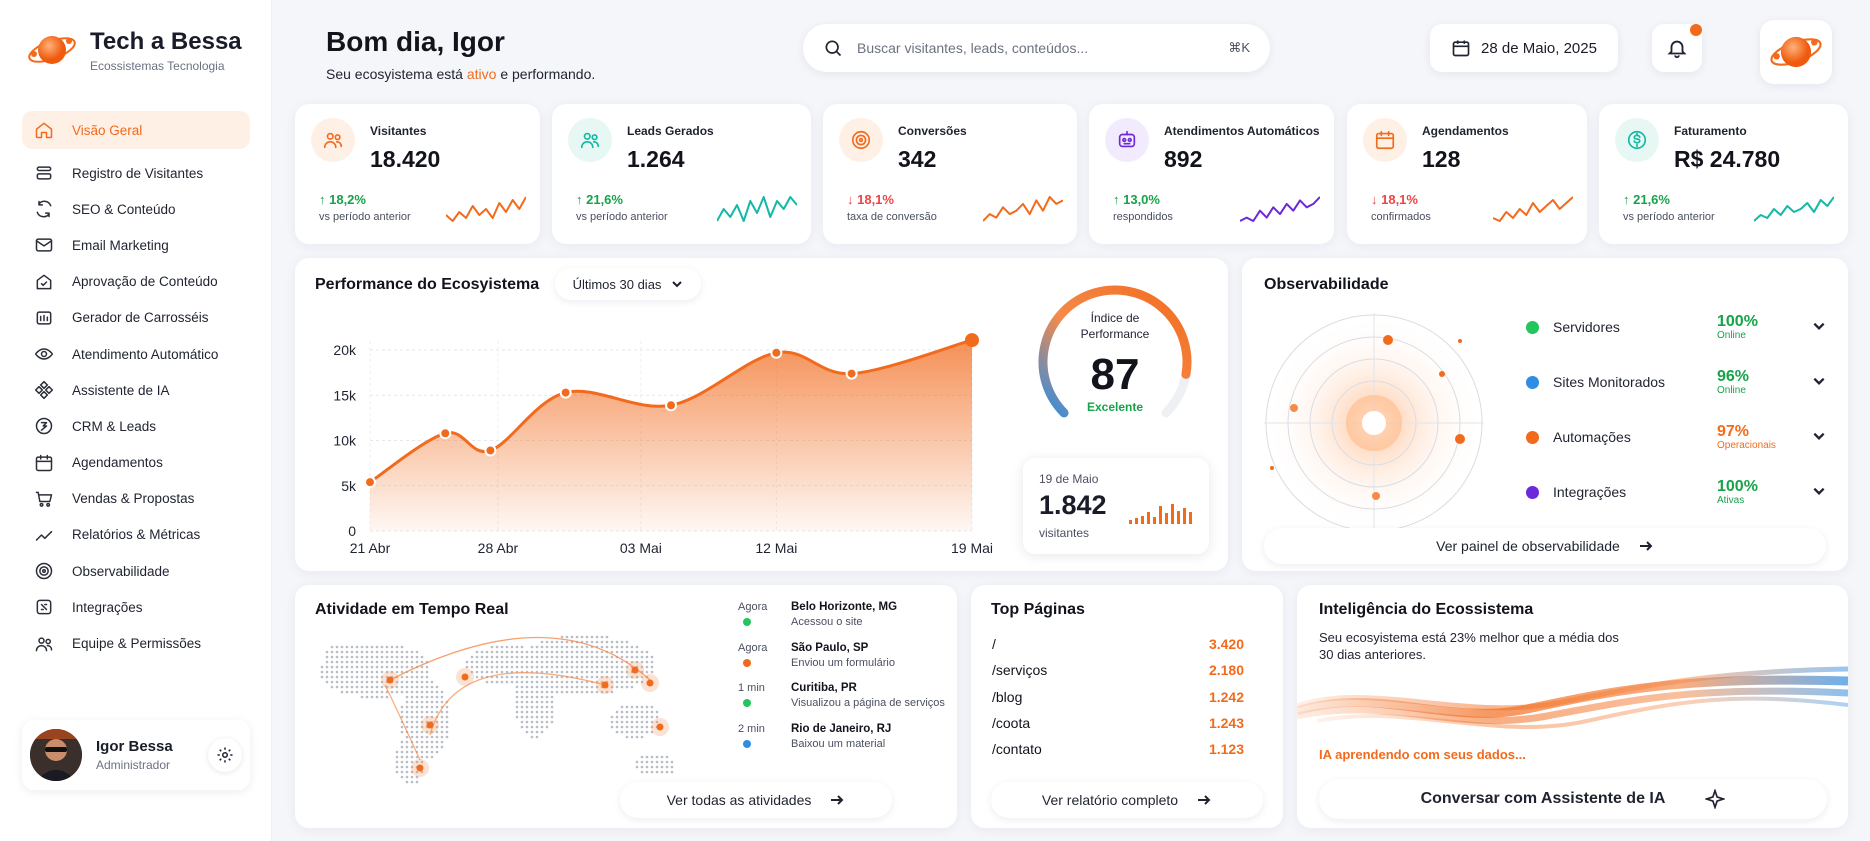  Describe the element at coordinates (136, 318) in the screenshot. I see `sidebar-item-gerador-de-carrosseis: Gerador de Carrosséis` at that location.